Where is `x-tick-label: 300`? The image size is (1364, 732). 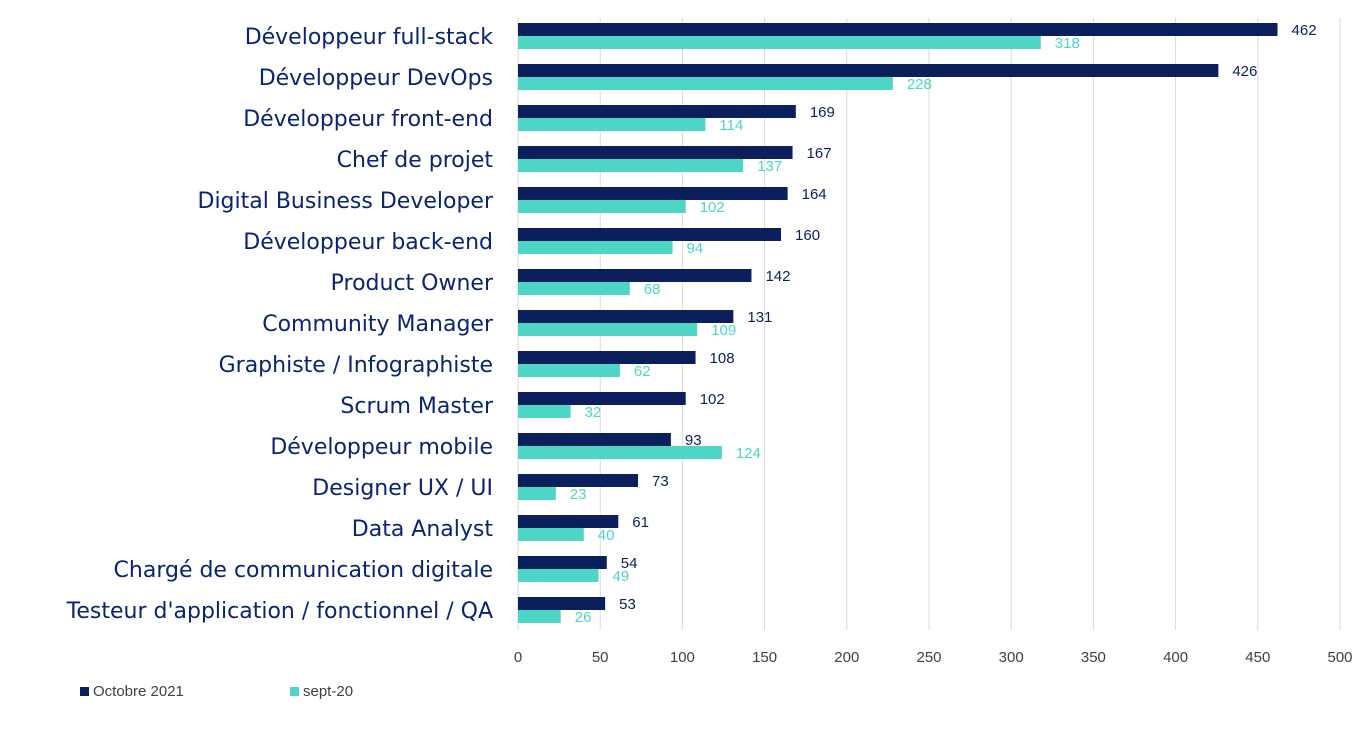
x-tick-label: 300 is located at coordinates (1011, 657).